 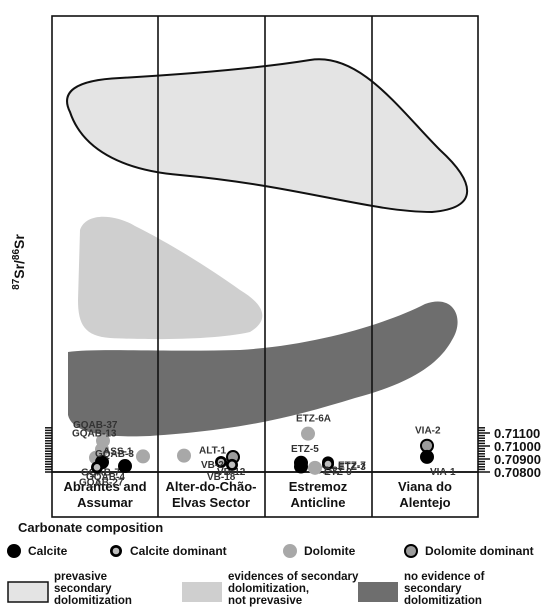 What do you see at coordinates (424, 502) in the screenshot?
I see `category-label-3-l2: Alentejo` at bounding box center [424, 502].